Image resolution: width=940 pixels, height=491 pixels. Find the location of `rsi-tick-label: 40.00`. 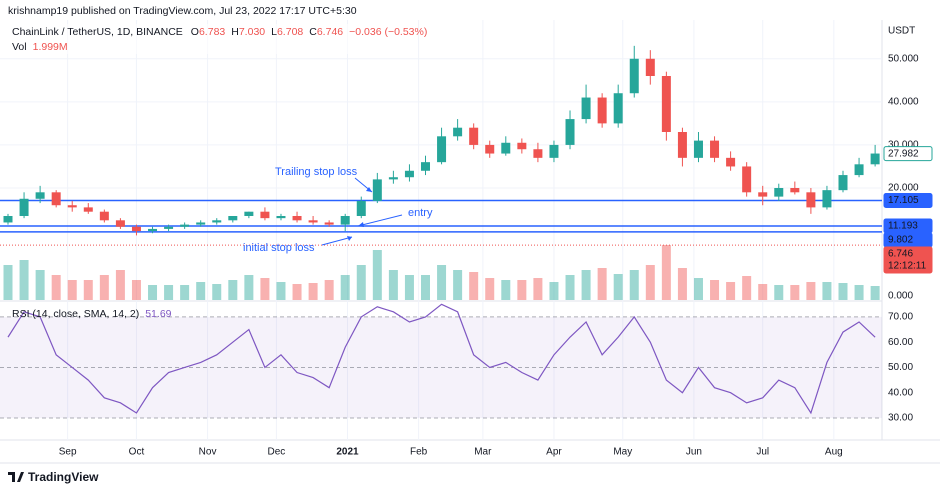

rsi-tick-label: 40.00 is located at coordinates (900, 392).